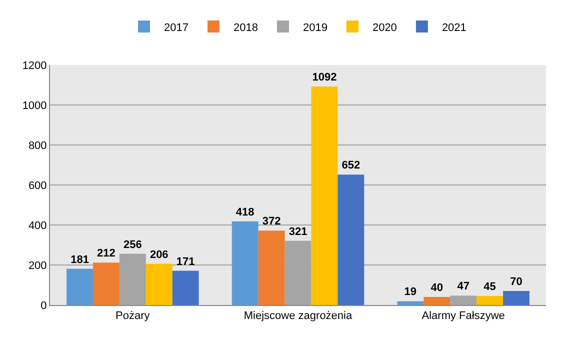 This screenshot has width=576, height=345. Describe the element at coordinates (79, 260) in the screenshot. I see `data-label: 181` at that location.